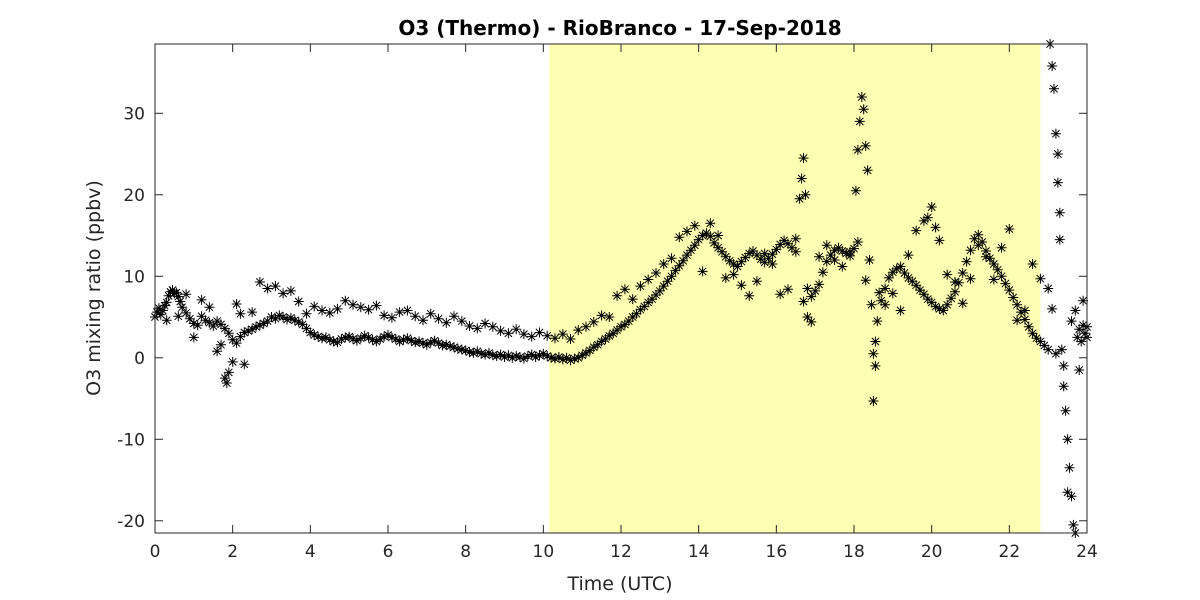 This screenshot has width=1200, height=600. What do you see at coordinates (619, 584) in the screenshot?
I see `x-axis-label: Time (UTC)` at bounding box center [619, 584].